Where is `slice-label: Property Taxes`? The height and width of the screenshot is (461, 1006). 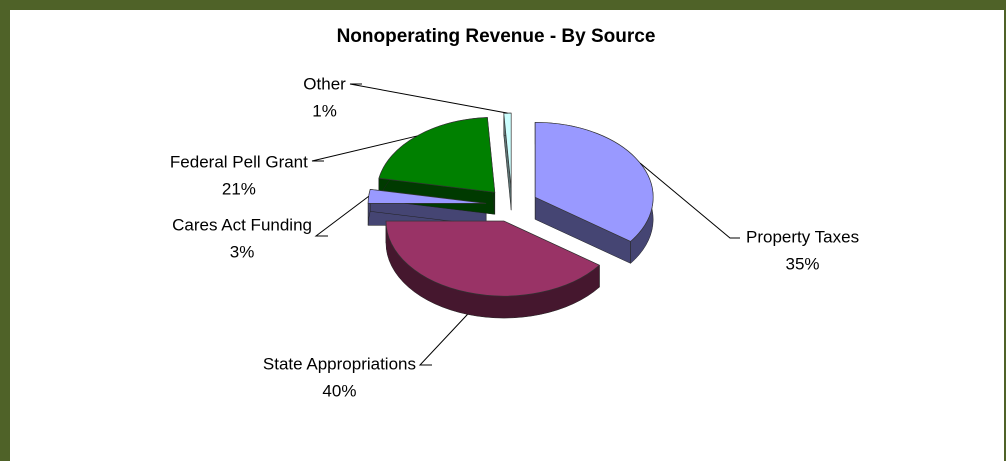
slice-label: Property Taxes is located at coordinates (802, 236).